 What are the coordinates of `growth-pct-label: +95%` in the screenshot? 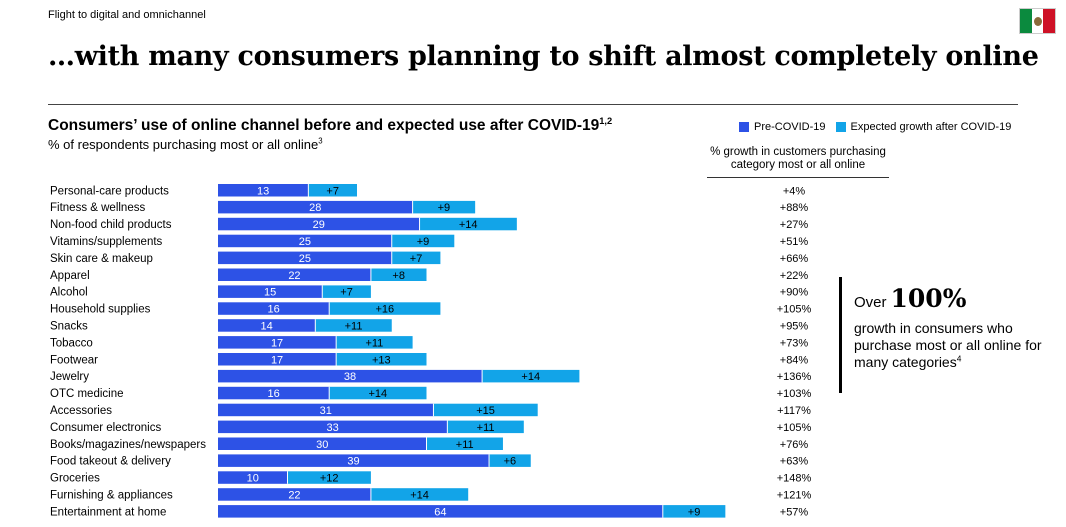 It's located at (794, 326).